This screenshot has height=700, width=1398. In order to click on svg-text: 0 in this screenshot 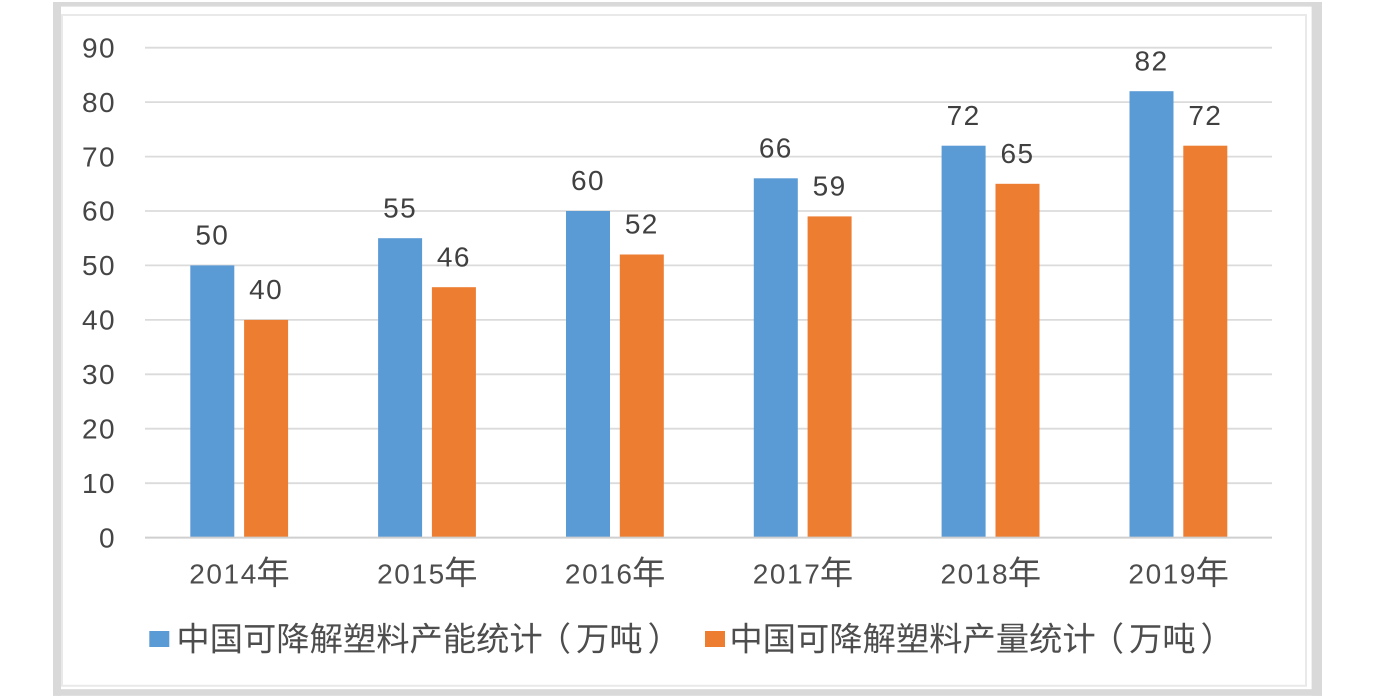, I will do `click(107, 537)`.